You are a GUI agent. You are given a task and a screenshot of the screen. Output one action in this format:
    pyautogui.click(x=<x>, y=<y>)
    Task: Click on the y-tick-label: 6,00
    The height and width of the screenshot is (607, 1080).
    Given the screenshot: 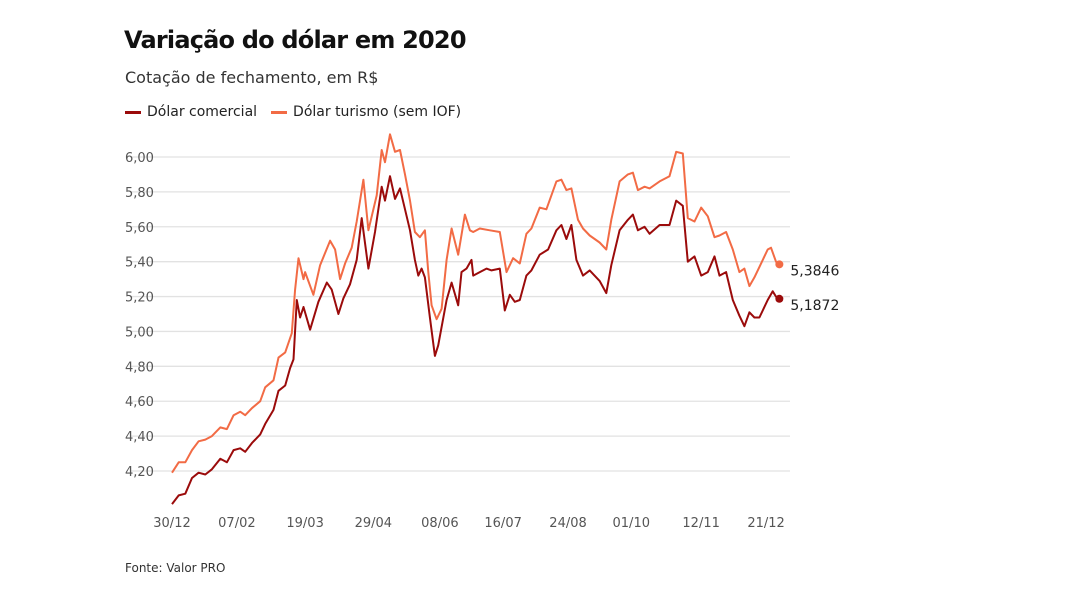 What is the action you would take?
    pyautogui.click(x=139, y=158)
    